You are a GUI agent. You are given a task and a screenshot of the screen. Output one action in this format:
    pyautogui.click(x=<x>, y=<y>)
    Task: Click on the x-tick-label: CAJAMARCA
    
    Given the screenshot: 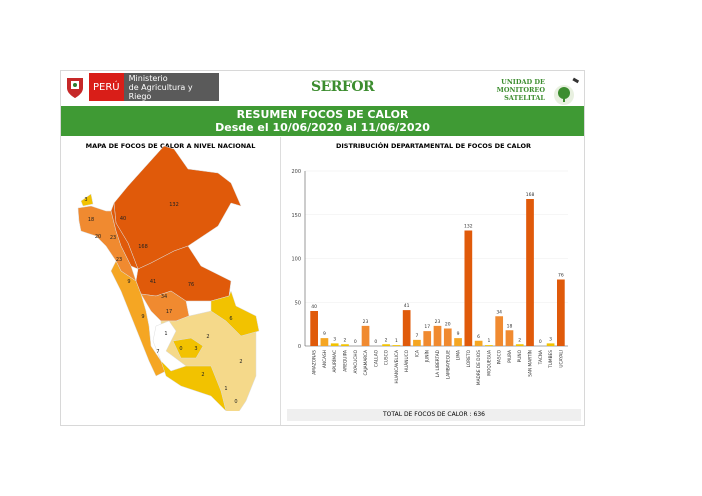 What is the action you would take?
    pyautogui.click(x=366, y=362)
    